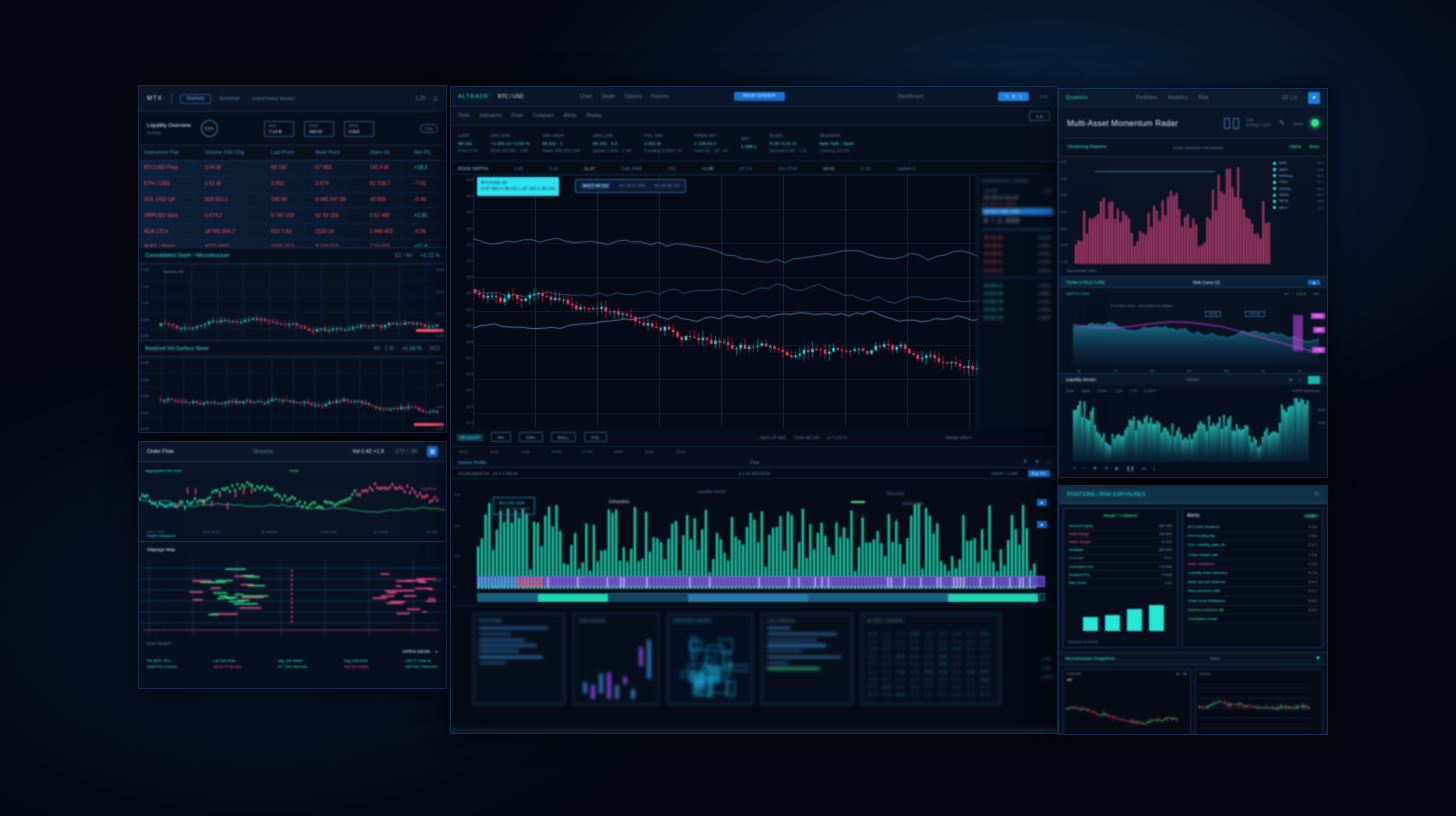 Image resolution: width=1456 pixels, height=816 pixels. I want to click on account-button: A · B · 1, so click(1013, 96).